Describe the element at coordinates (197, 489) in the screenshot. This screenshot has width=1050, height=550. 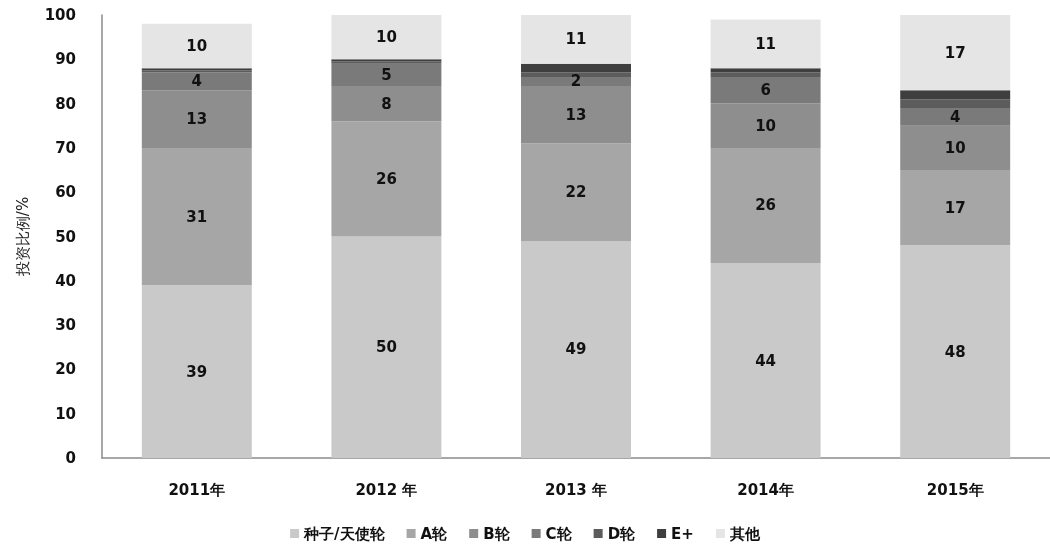
I see `x-tick-label: 2011年` at that location.